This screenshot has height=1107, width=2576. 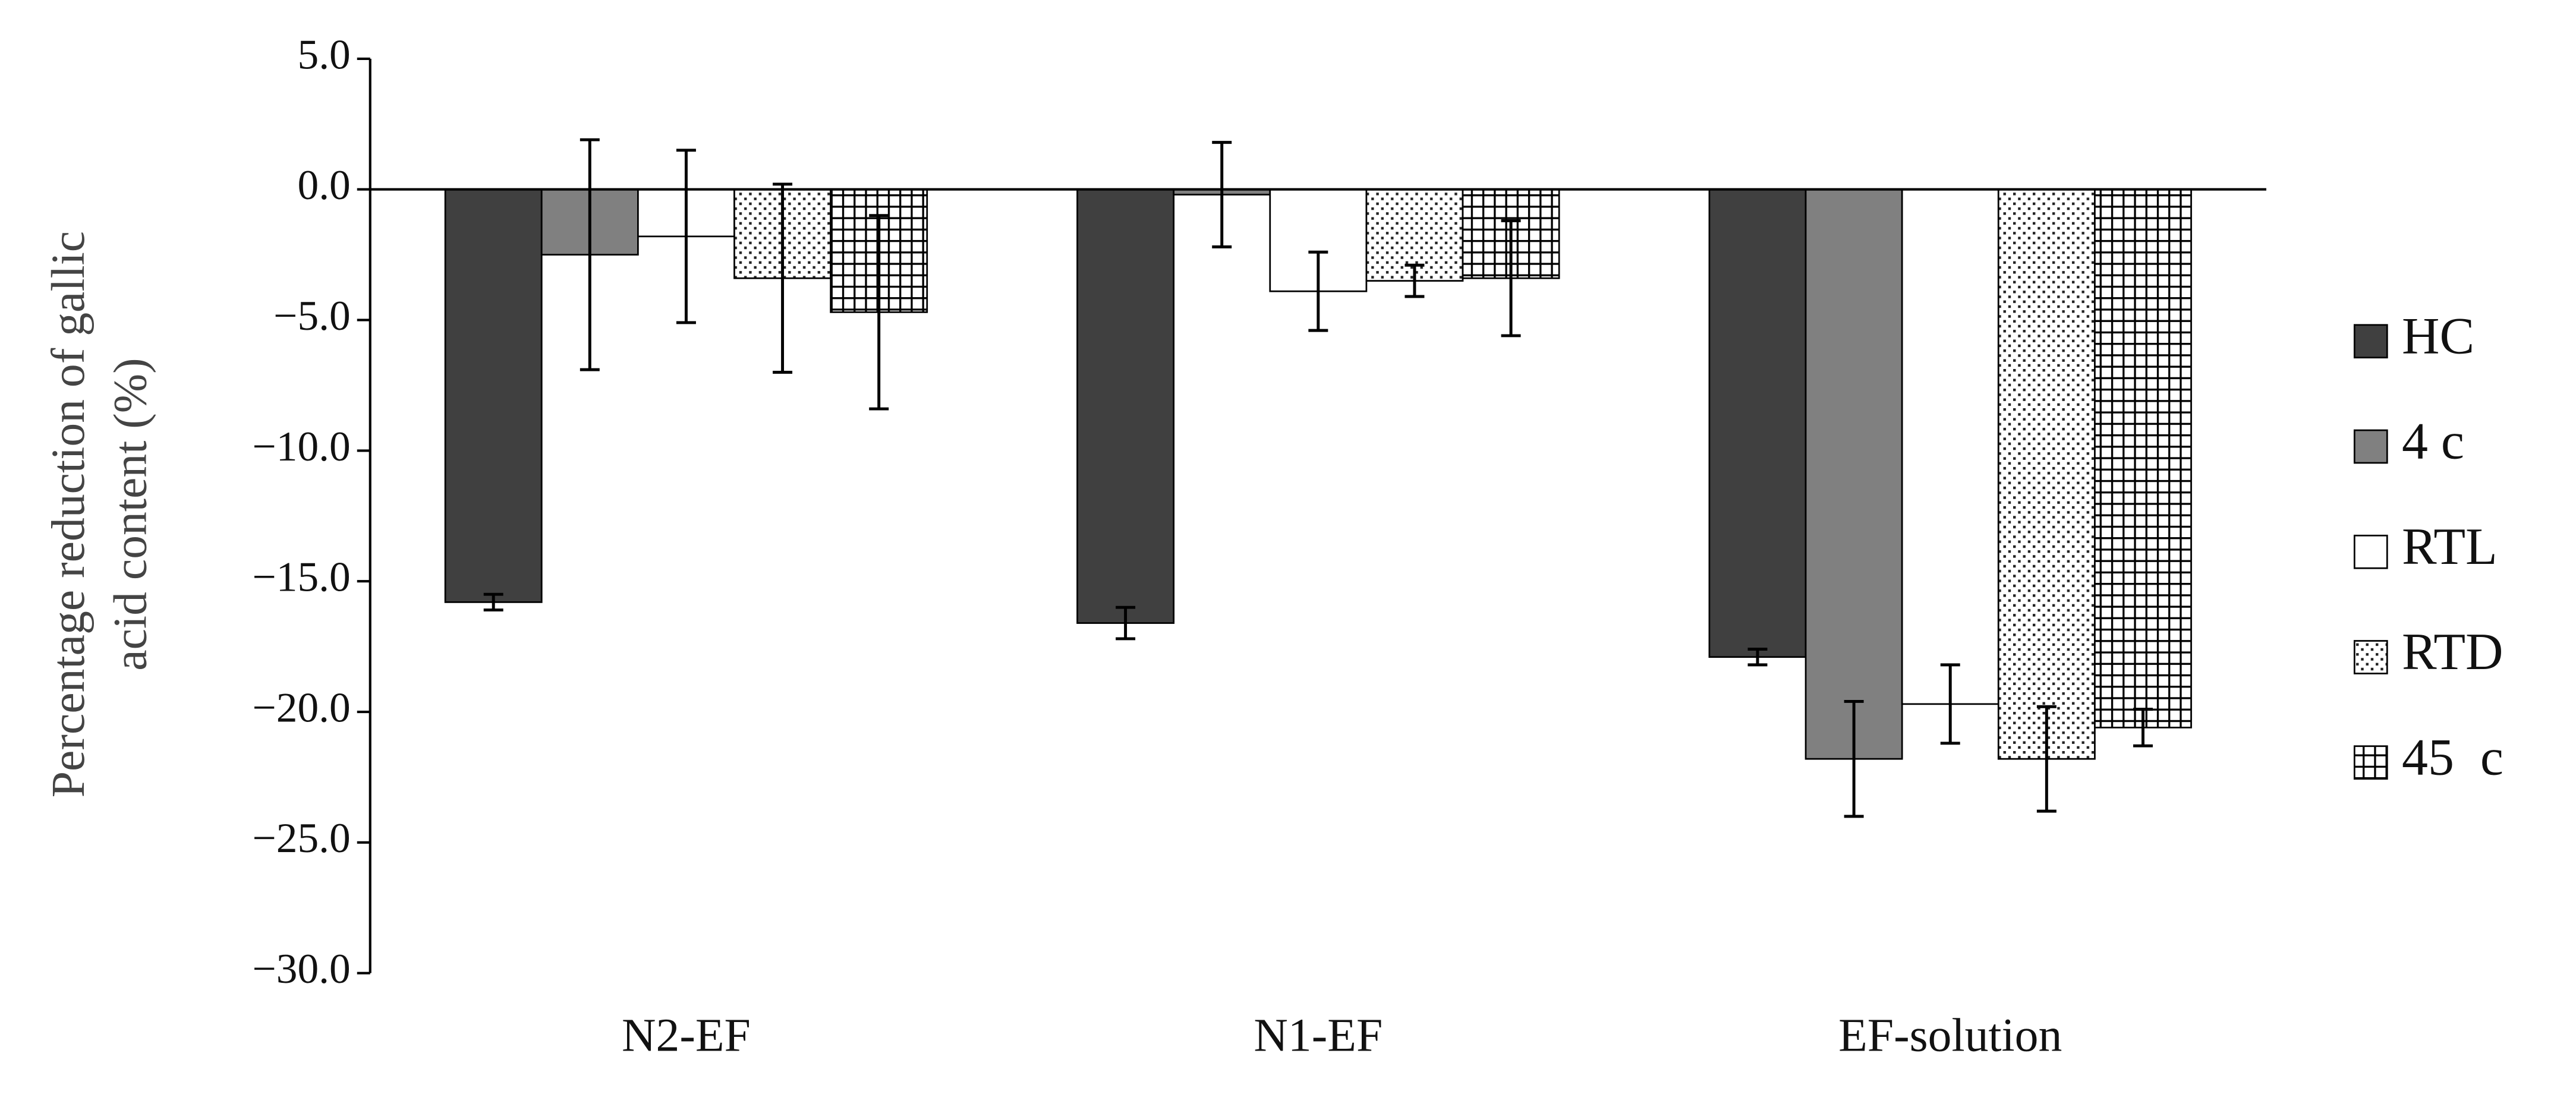 I want to click on y-tick-label: −5.0, so click(x=312, y=315).